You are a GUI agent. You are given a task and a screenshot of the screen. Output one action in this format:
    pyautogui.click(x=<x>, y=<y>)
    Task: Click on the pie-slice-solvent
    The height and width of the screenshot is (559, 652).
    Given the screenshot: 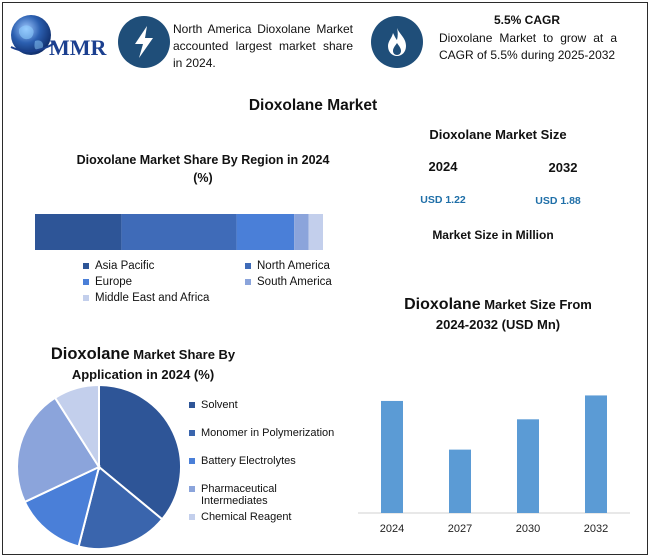 What is the action you would take?
    pyautogui.click(x=140, y=452)
    